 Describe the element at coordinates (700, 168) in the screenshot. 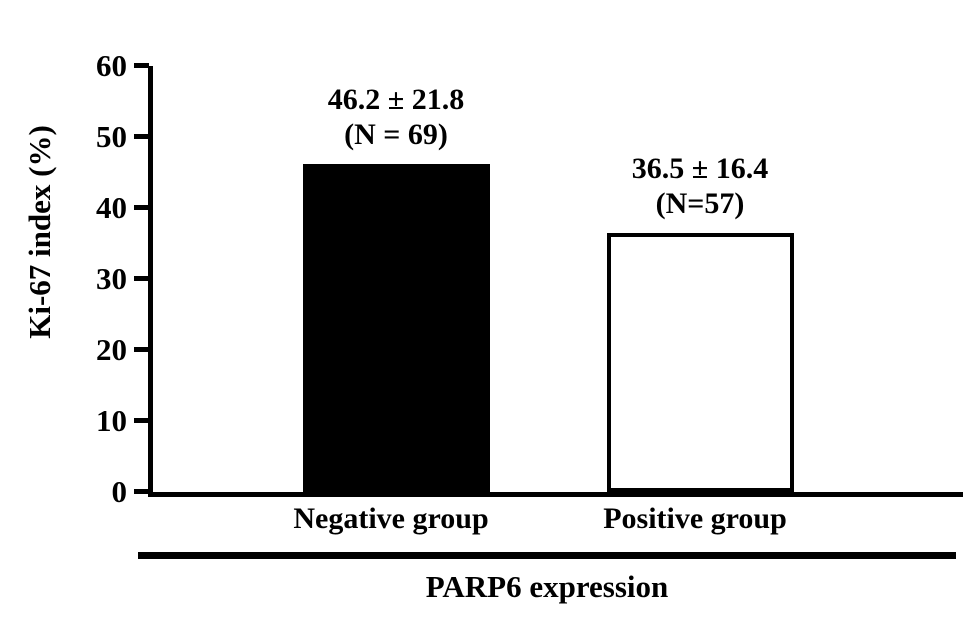

I see `annotation-value-line: 36.5 ± 16.4` at that location.